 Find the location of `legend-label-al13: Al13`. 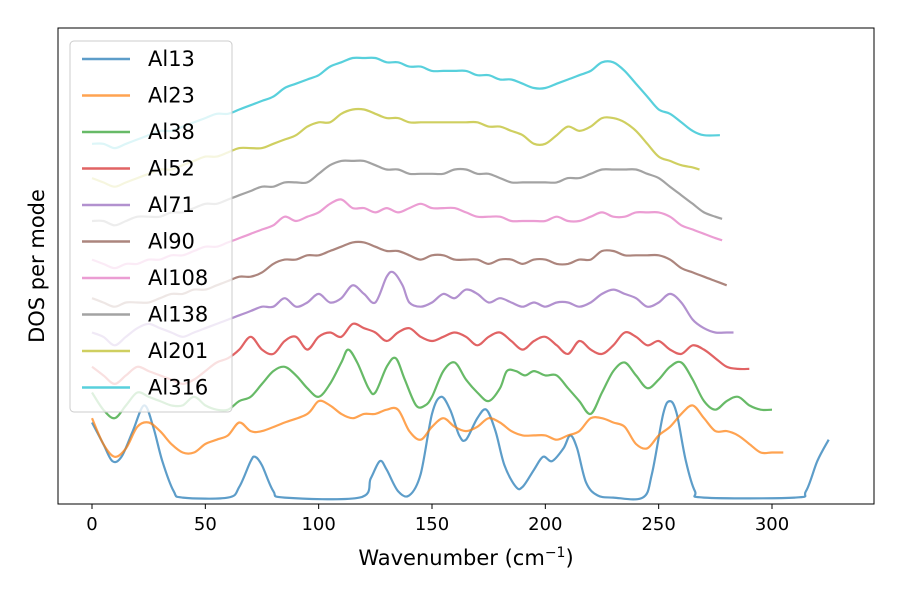

legend-label-al13: Al13 is located at coordinates (171, 59).